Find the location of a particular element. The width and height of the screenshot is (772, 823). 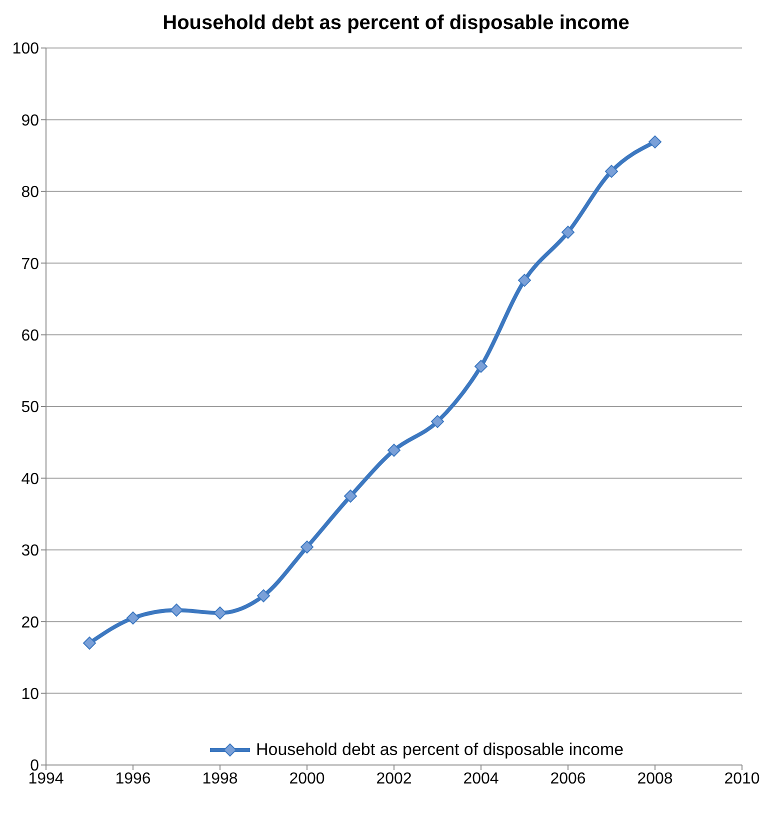

x-tick-label: 2006 is located at coordinates (568, 779).